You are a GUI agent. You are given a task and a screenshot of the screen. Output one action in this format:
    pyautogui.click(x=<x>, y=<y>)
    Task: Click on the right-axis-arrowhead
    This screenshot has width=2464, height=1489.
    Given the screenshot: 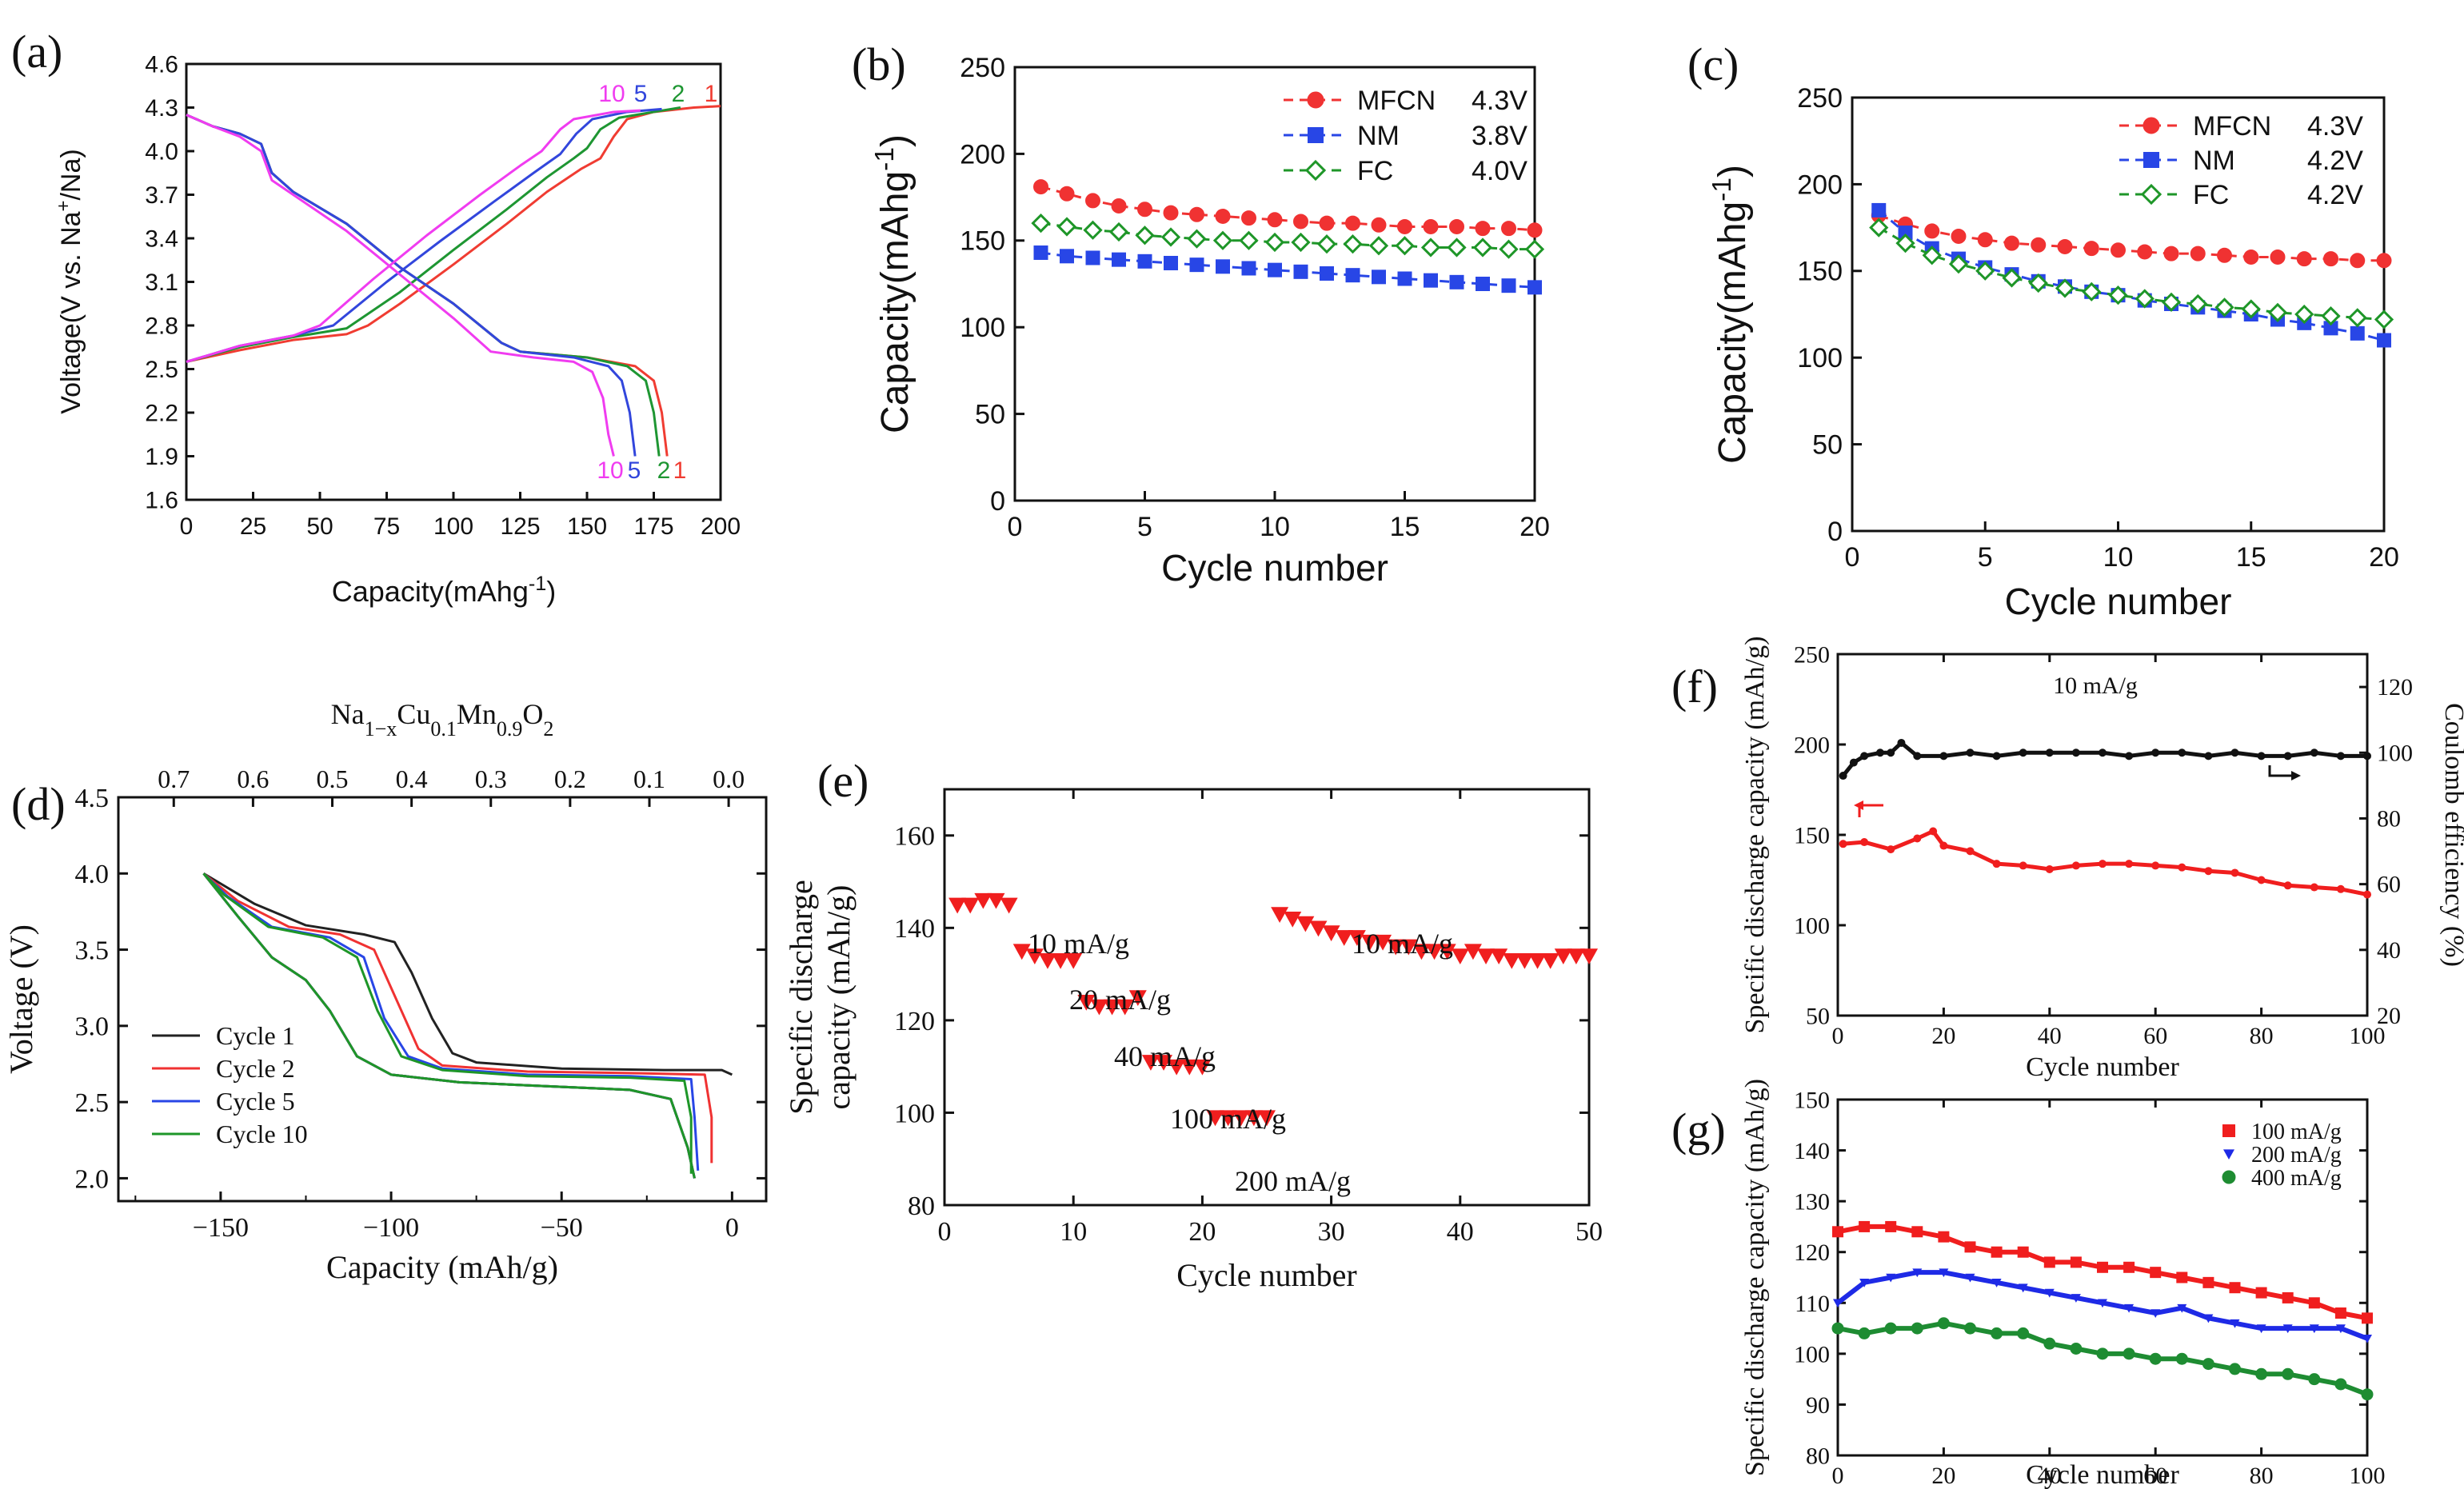 What is the action you would take?
    pyautogui.click(x=2296, y=775)
    